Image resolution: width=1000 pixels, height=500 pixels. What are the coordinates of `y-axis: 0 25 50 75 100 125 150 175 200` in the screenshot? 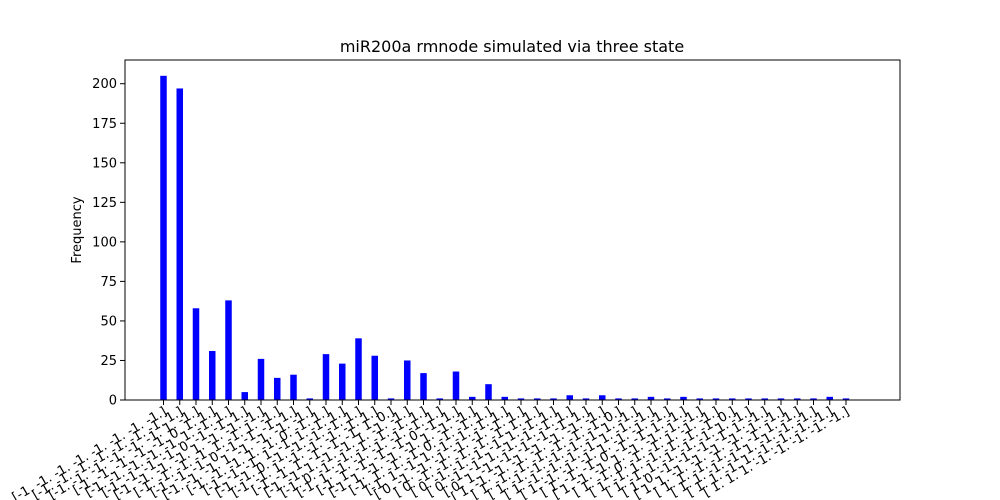 It's located at (108, 243).